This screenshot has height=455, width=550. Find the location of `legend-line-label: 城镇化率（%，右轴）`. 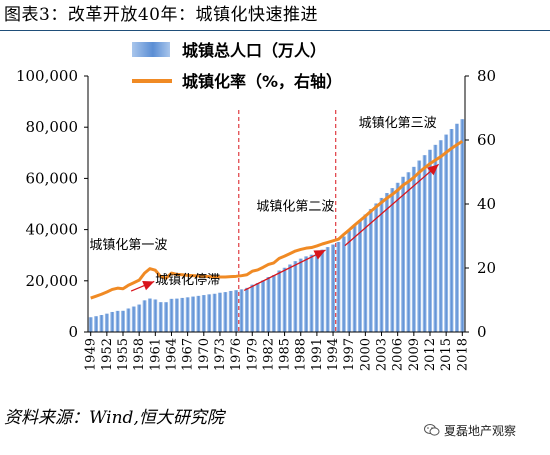

legend-line-label: 城镇化率（%，右轴） is located at coordinates (262, 81).